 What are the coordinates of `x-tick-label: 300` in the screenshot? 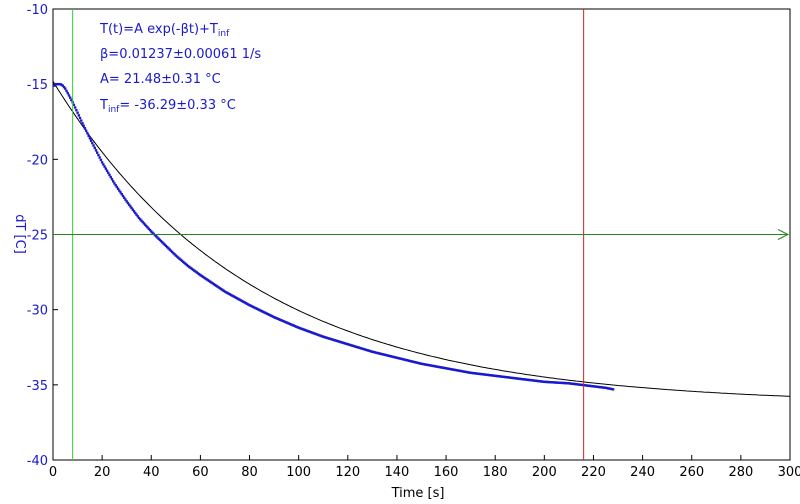 It's located at (789, 472).